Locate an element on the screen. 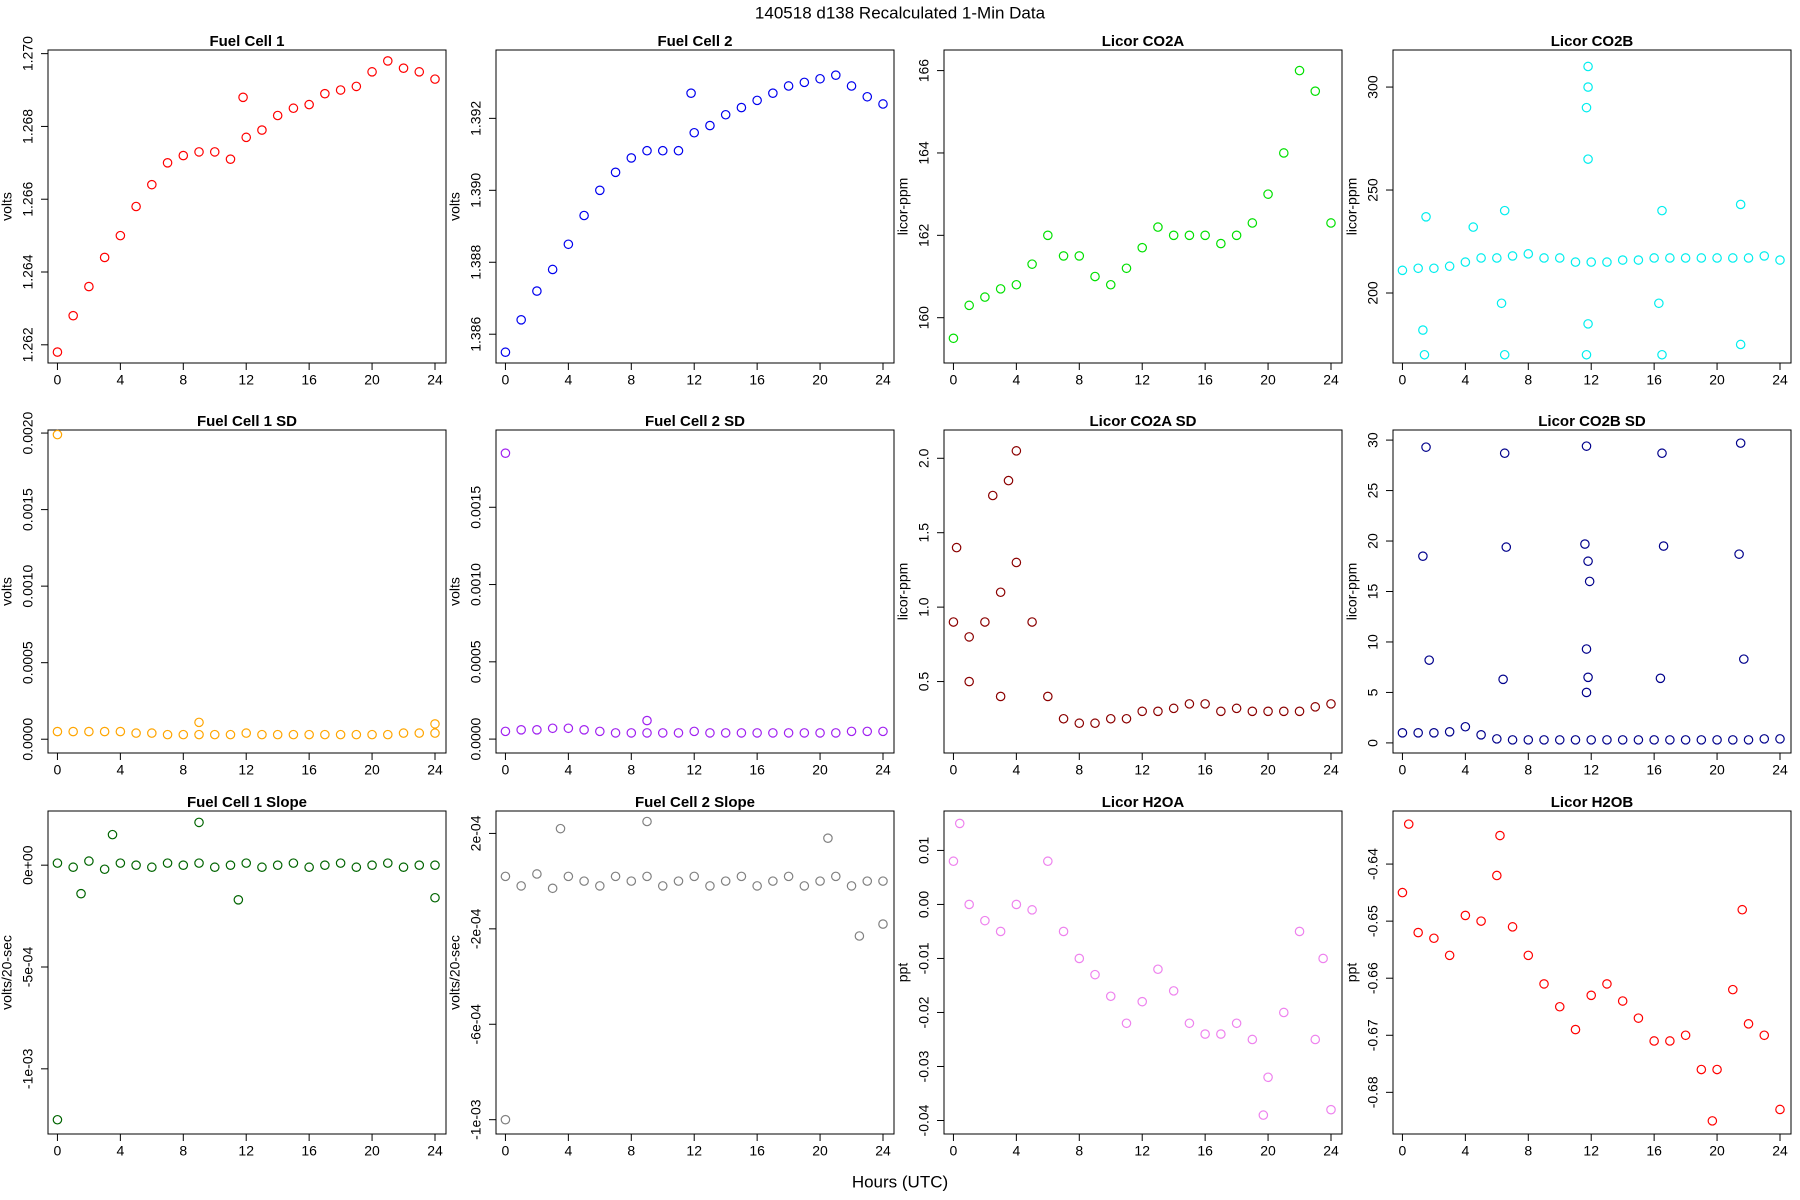 The image size is (1800, 1200). y-tick-label: 0.0000 is located at coordinates (28, 739).